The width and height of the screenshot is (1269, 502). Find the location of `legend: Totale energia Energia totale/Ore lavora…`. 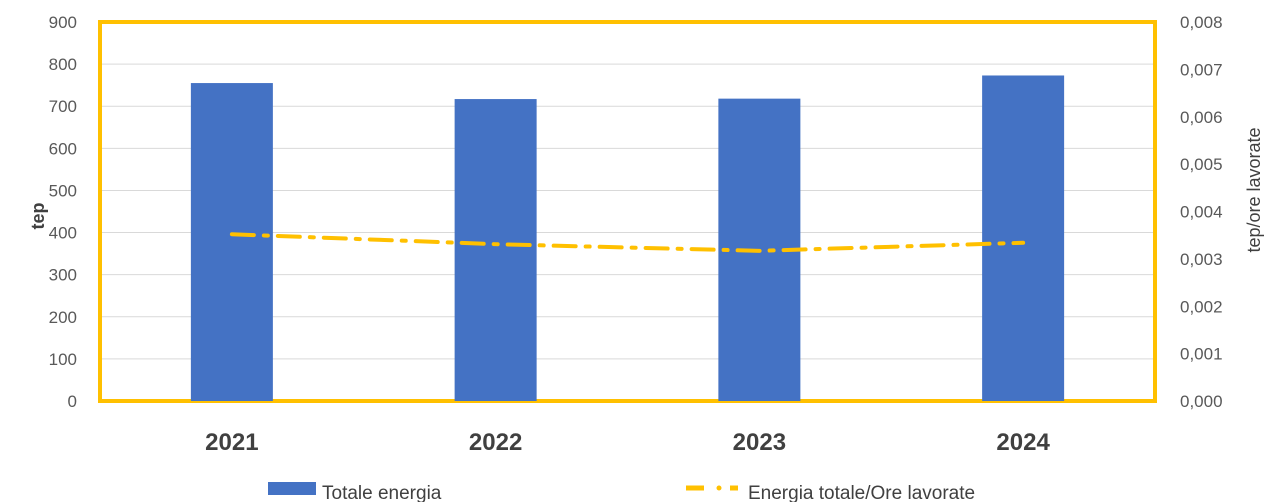

legend: Totale energia Energia totale/Ore lavora… is located at coordinates (621, 492).